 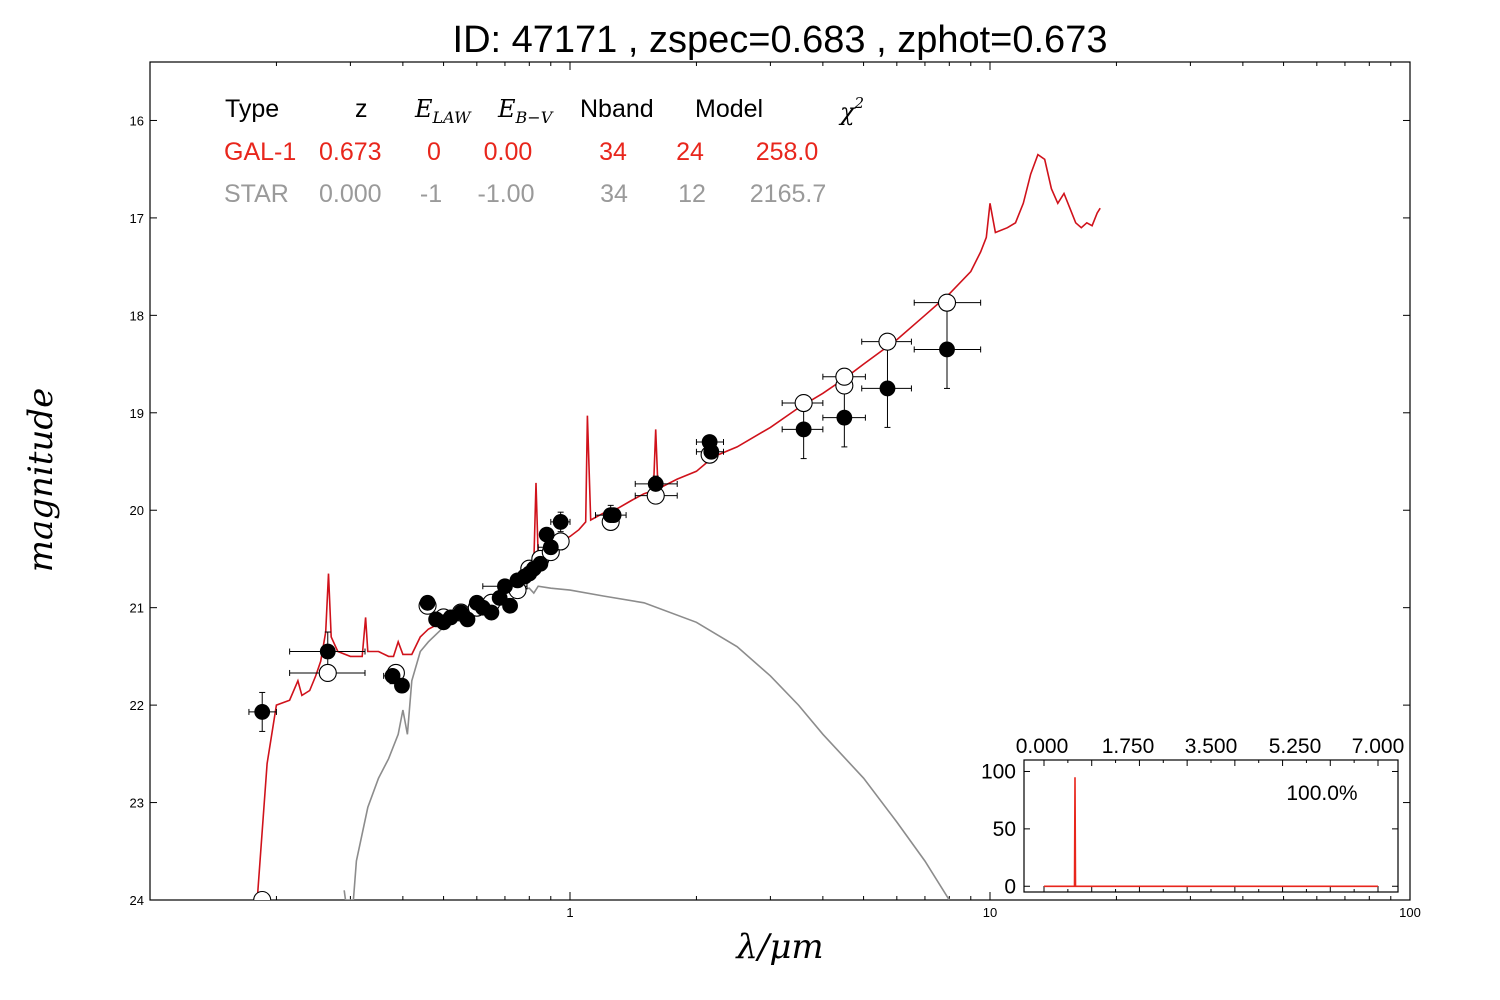 I want to click on inset-pdz-line, so click(x=1211, y=832).